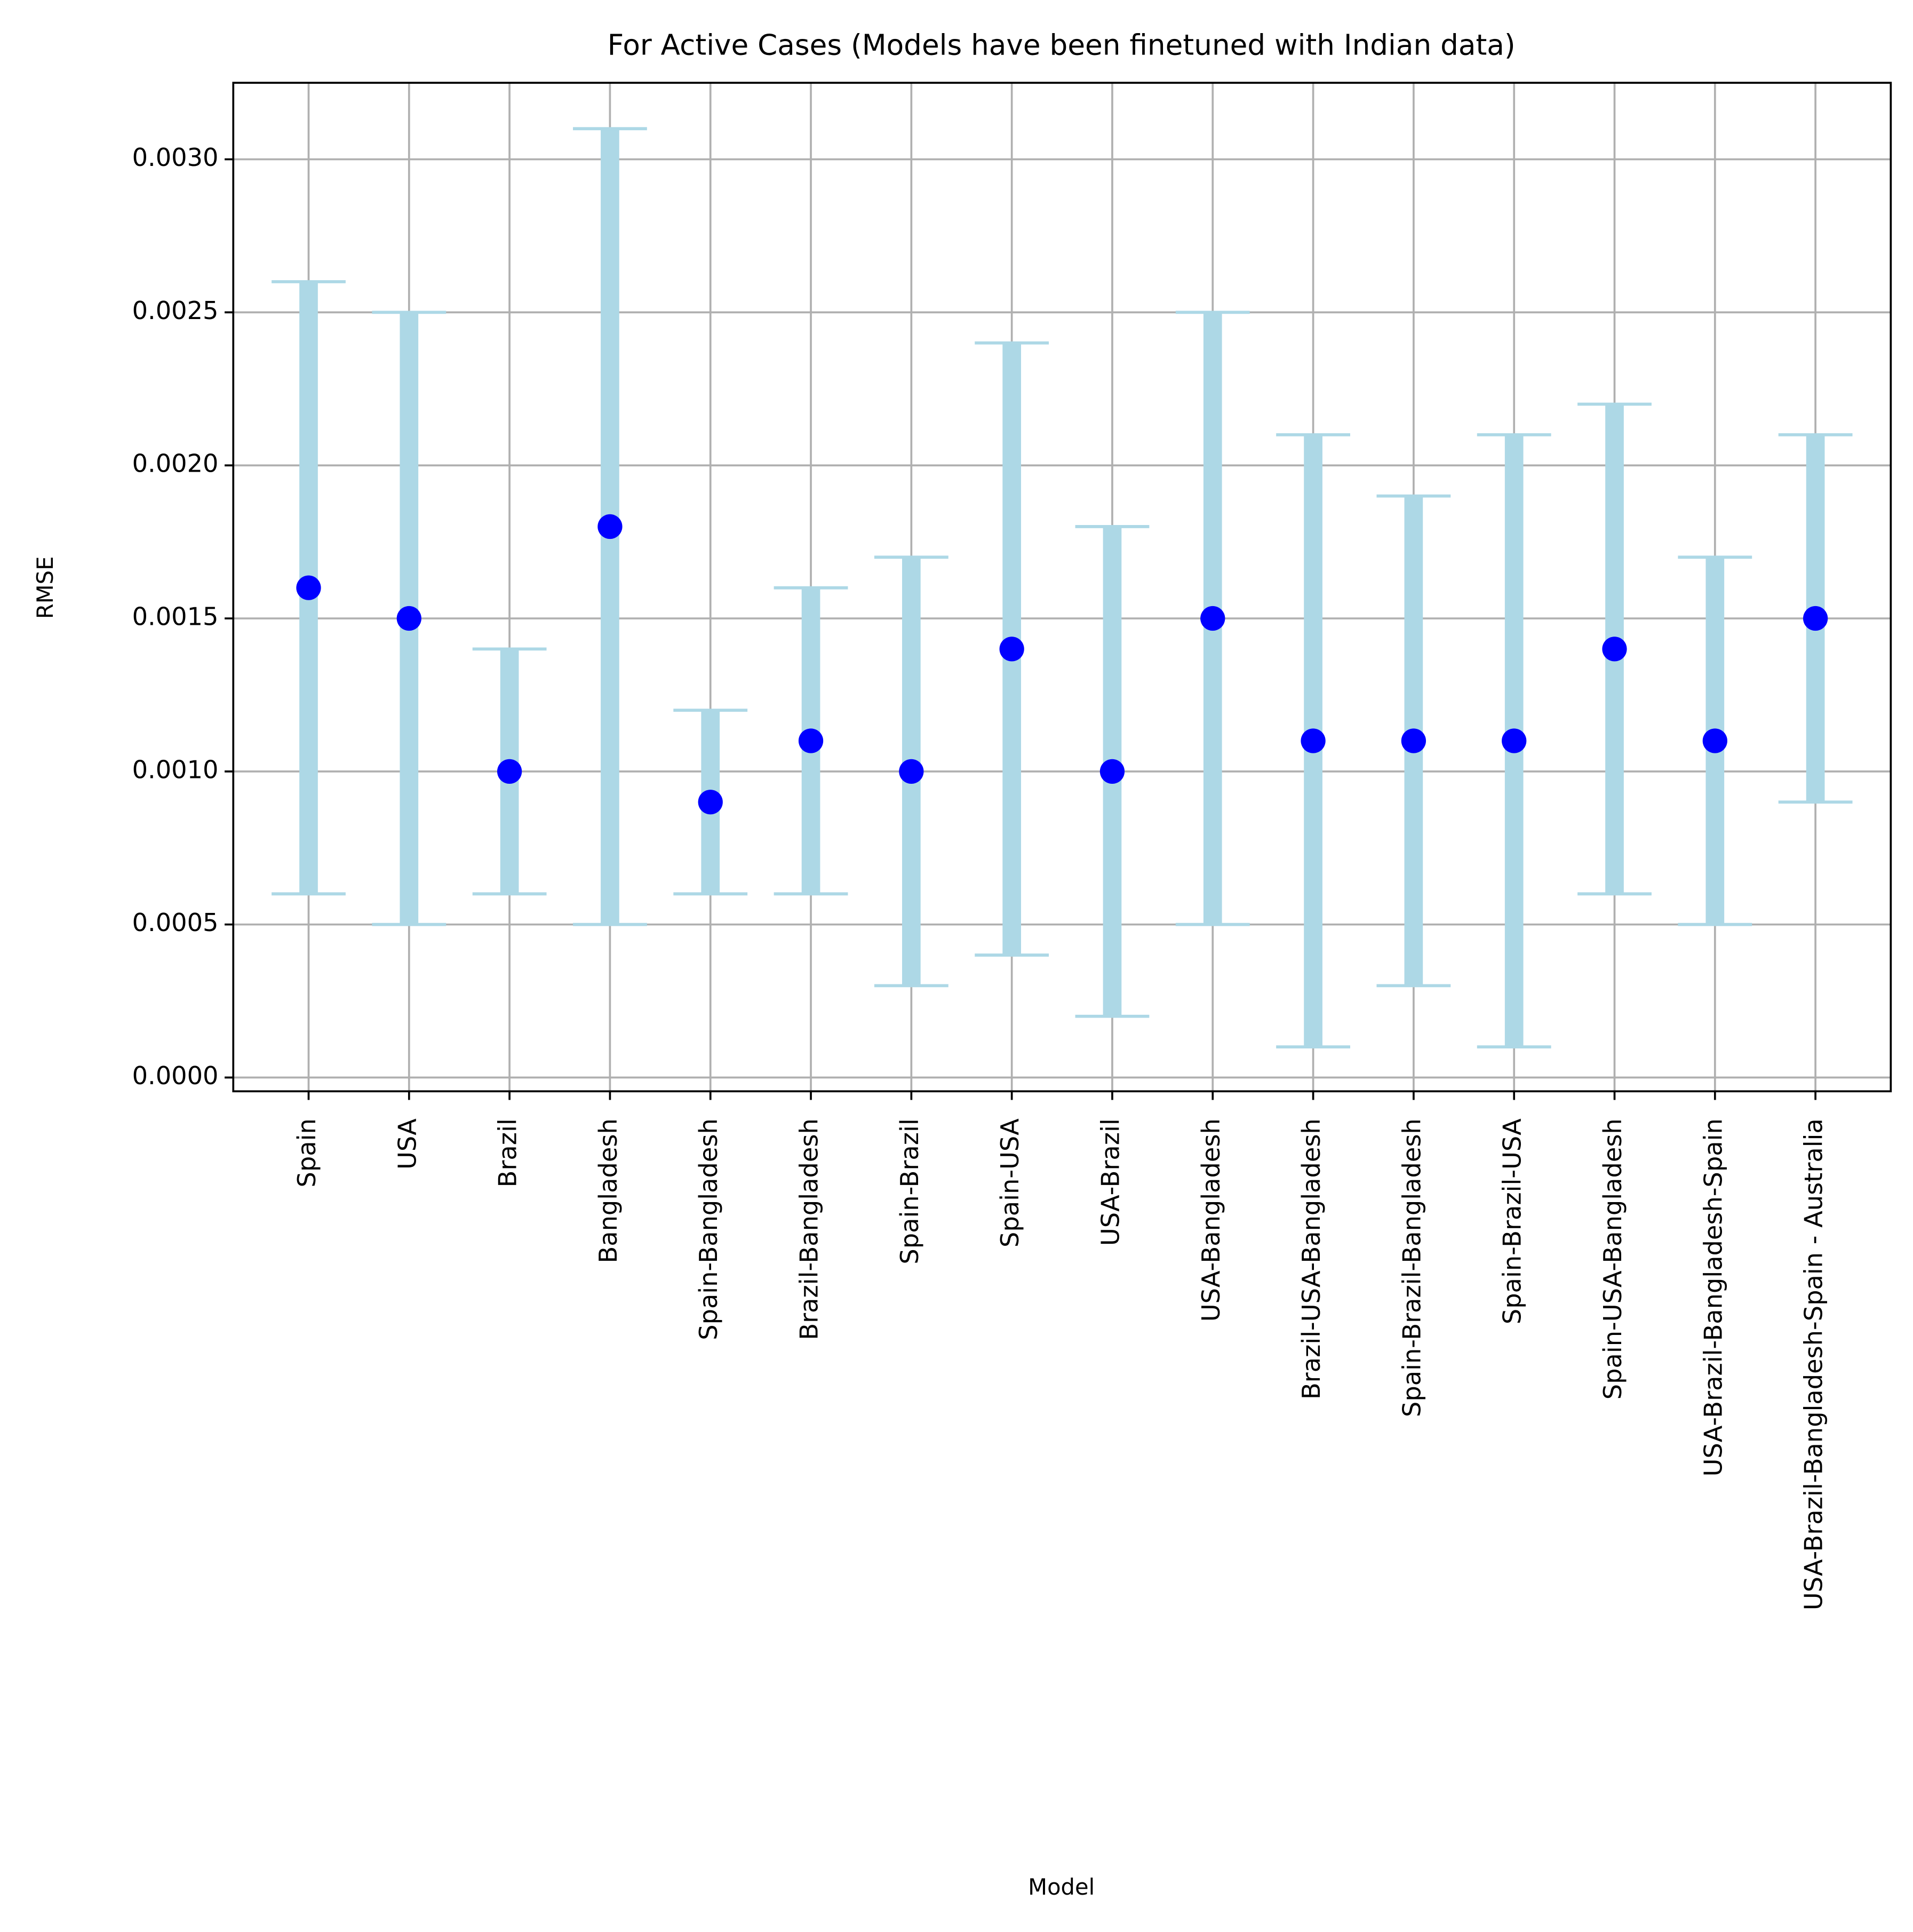 Image resolution: width=1913 pixels, height=1932 pixels. What do you see at coordinates (306, 1152) in the screenshot?
I see `x-tick-label: Spain` at bounding box center [306, 1152].